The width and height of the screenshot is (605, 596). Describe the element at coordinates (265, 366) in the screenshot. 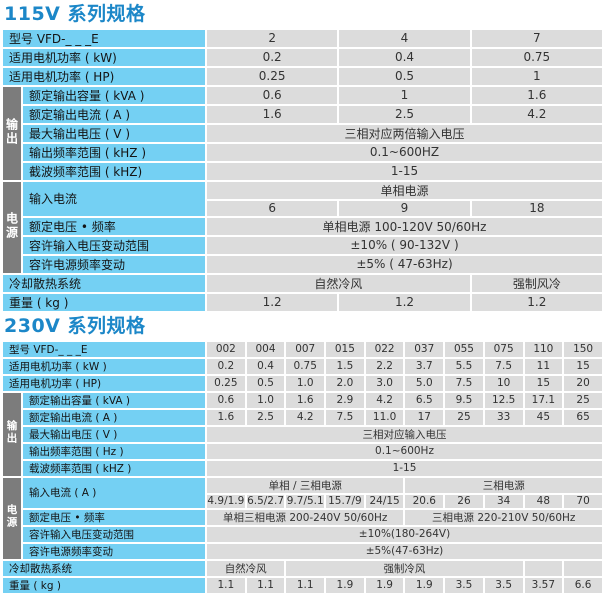

I see `spec-value-cell: 0.4` at that location.